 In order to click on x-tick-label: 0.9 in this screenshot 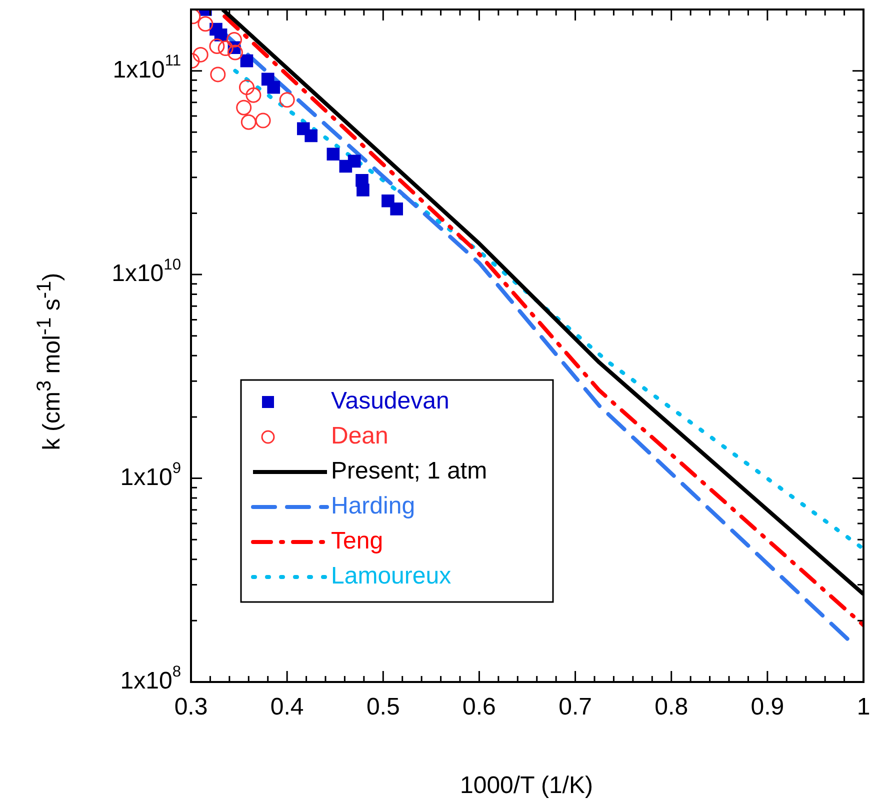, I will do `click(767, 707)`.